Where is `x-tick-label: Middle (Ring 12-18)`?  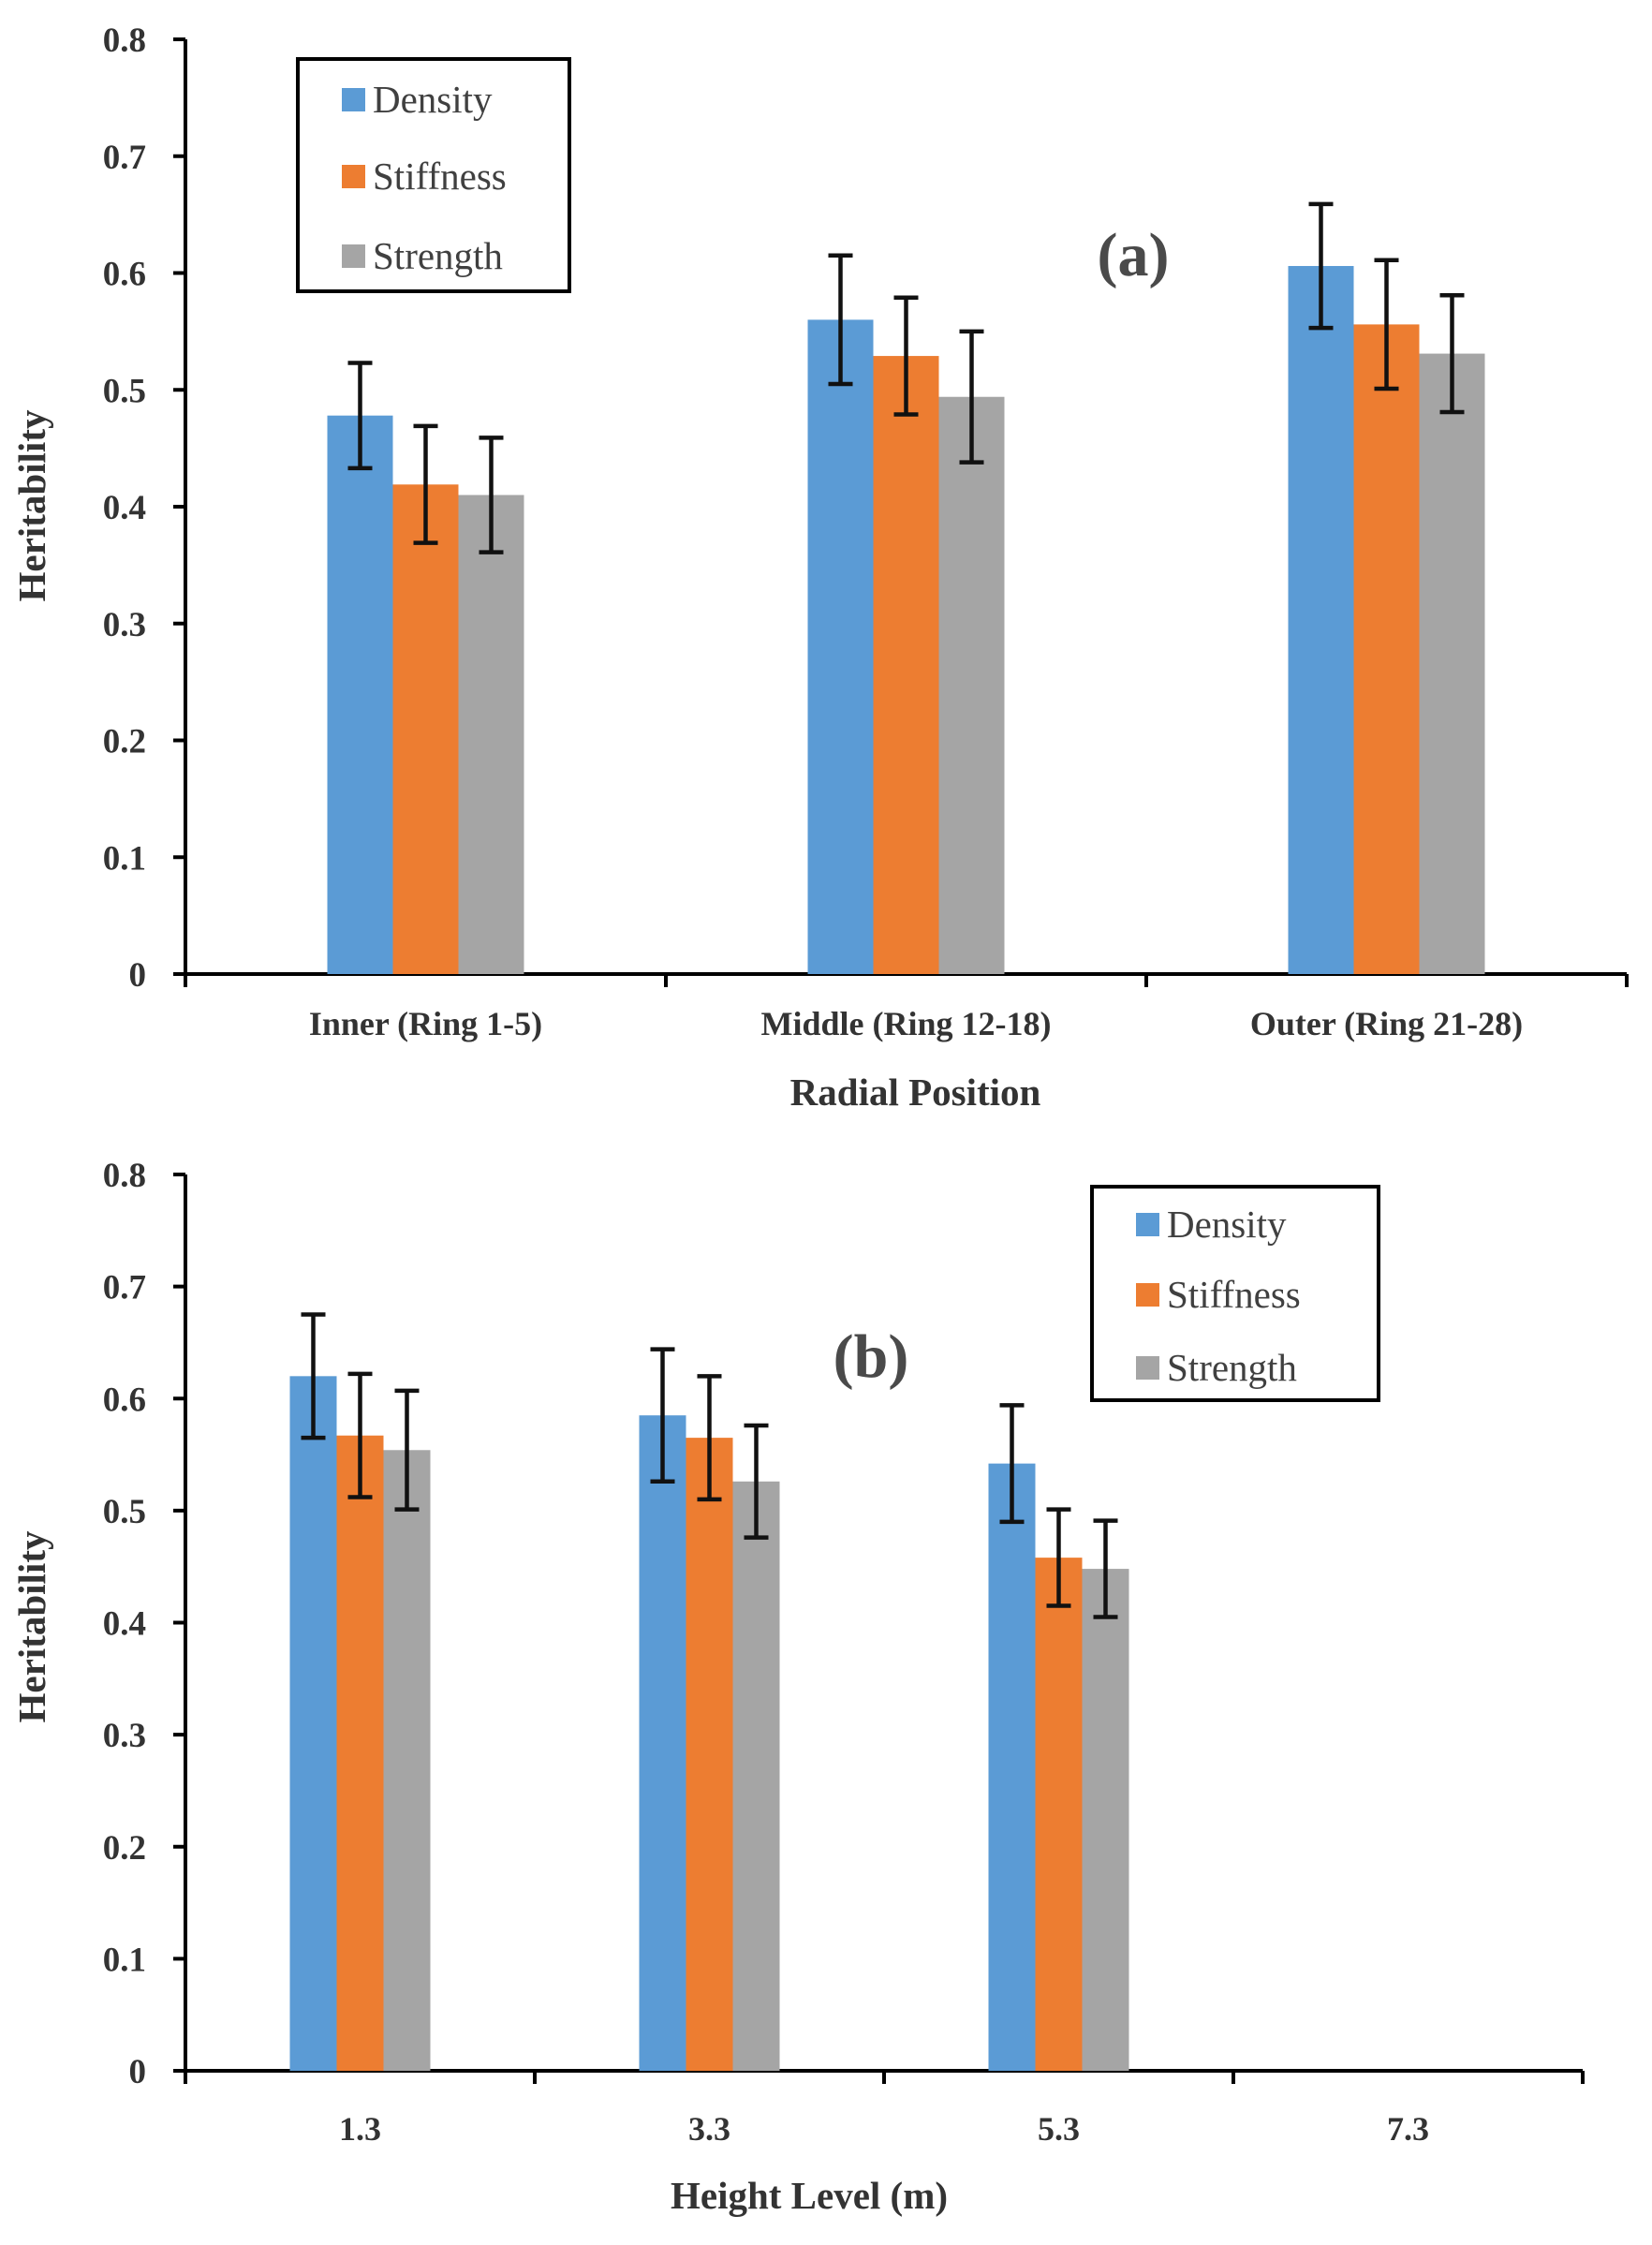 x-tick-label: Middle (Ring 12-18) is located at coordinates (907, 1023).